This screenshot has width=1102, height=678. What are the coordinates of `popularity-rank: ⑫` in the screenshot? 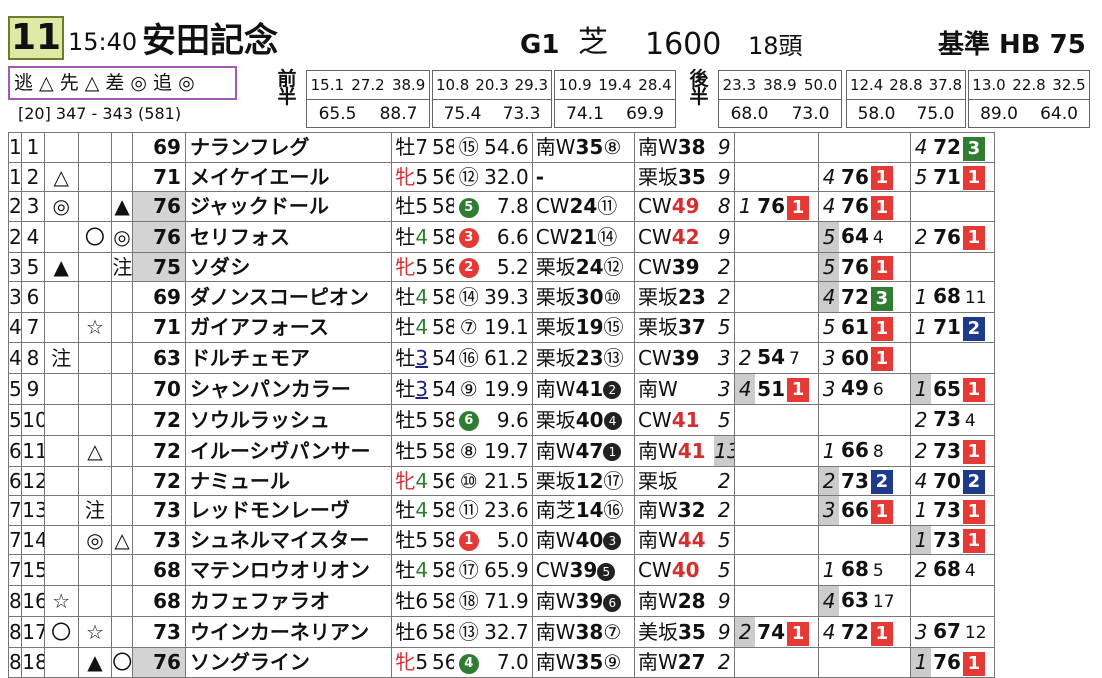 It's located at (468, 176).